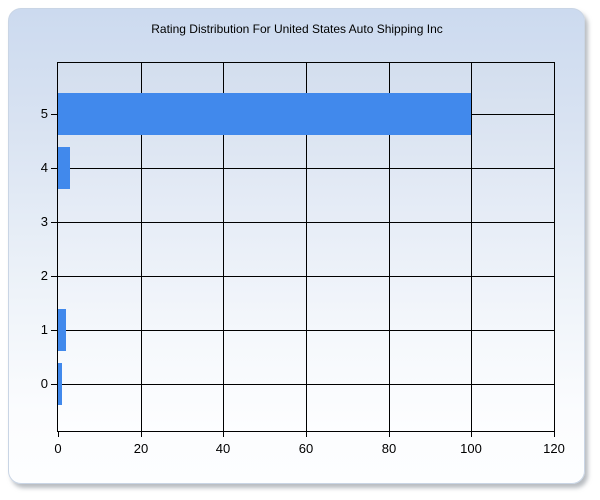 This screenshot has width=600, height=500. What do you see at coordinates (44, 221) in the screenshot?
I see `y-tick-label-3: 3` at bounding box center [44, 221].